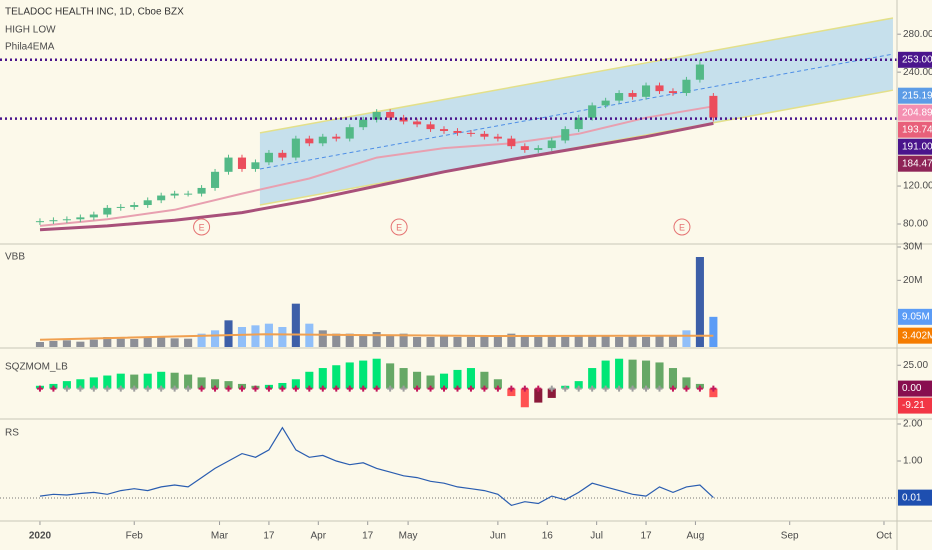 The width and height of the screenshot is (932, 550). Describe the element at coordinates (917, 95) in the screenshot. I see `price-tag-label: 215.19` at that location.